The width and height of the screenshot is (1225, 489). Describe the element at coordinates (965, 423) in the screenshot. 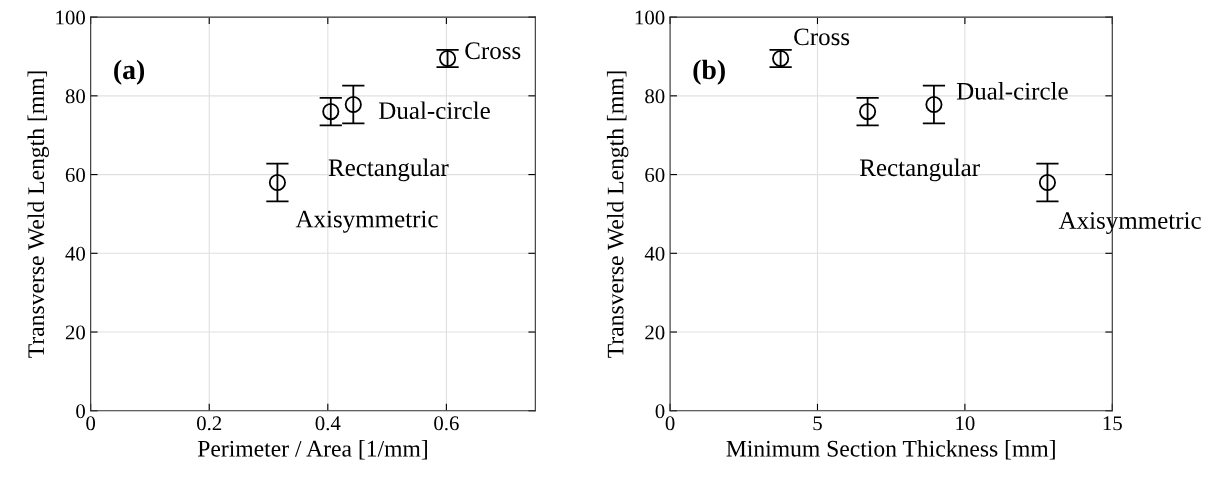

I see `x-tick-label: 10` at that location.